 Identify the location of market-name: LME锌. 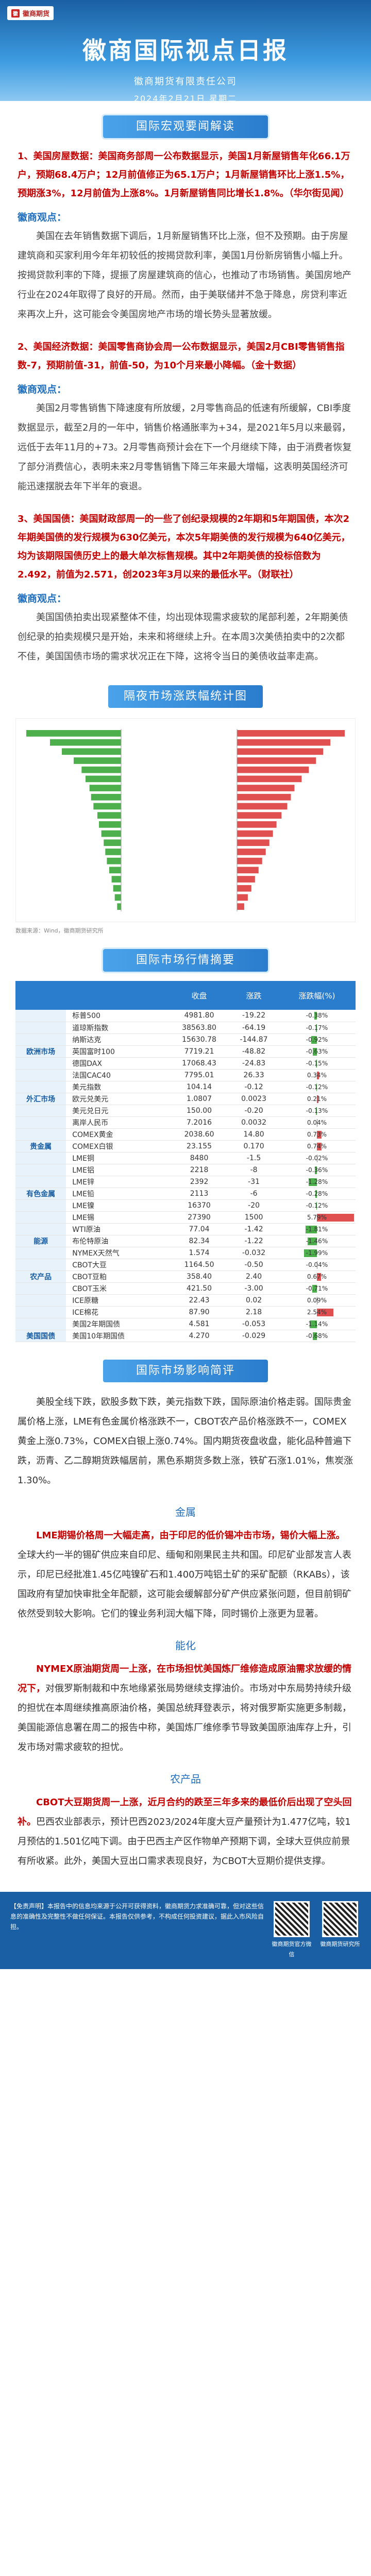
(117, 1182).